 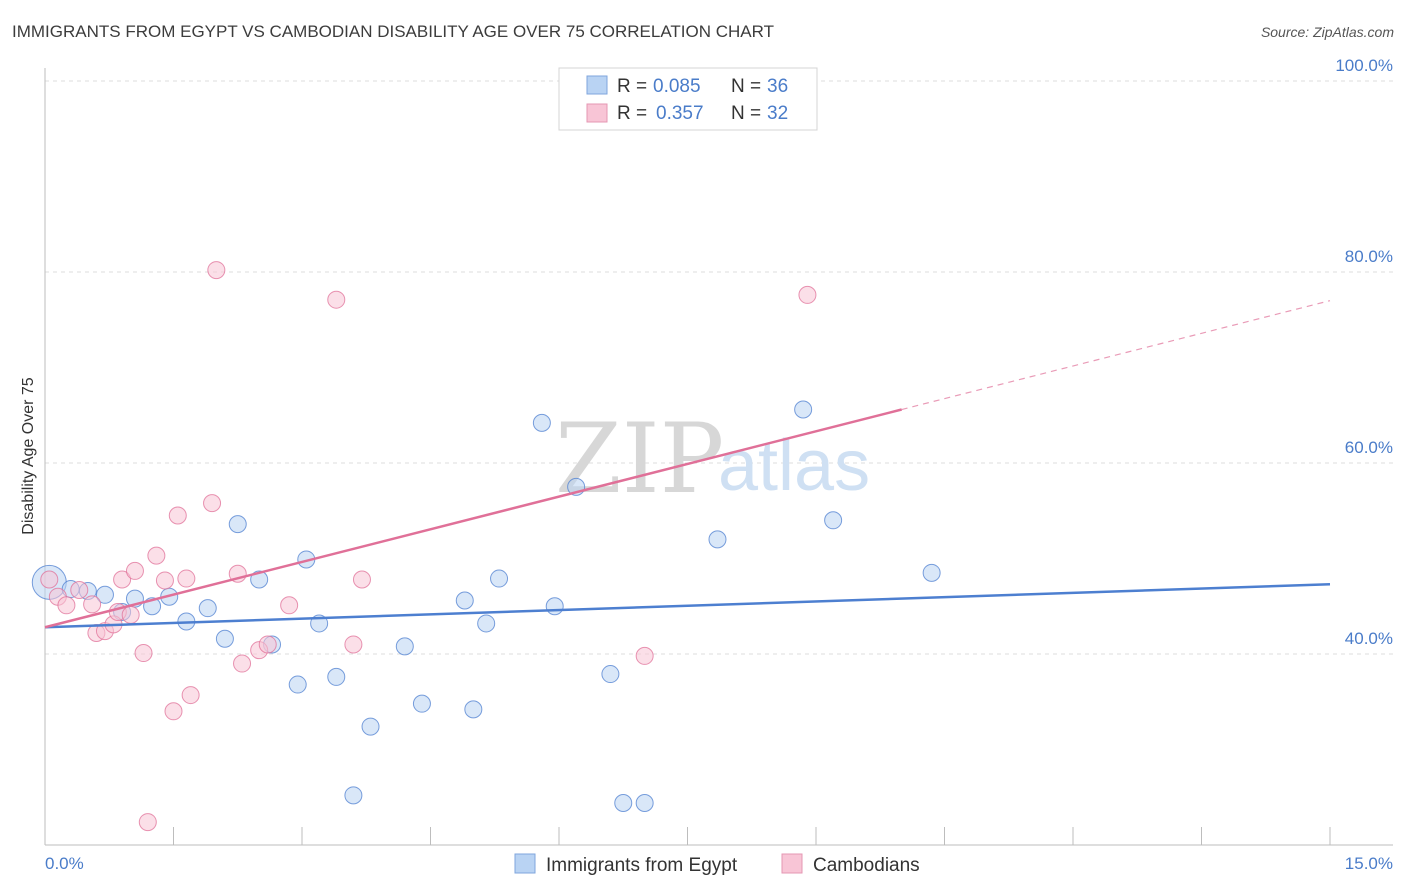 What do you see at coordinates (688, 99) in the screenshot?
I see `legend-correlation: R = 0.085 N = 36 R = 0.357 N = 32` at bounding box center [688, 99].